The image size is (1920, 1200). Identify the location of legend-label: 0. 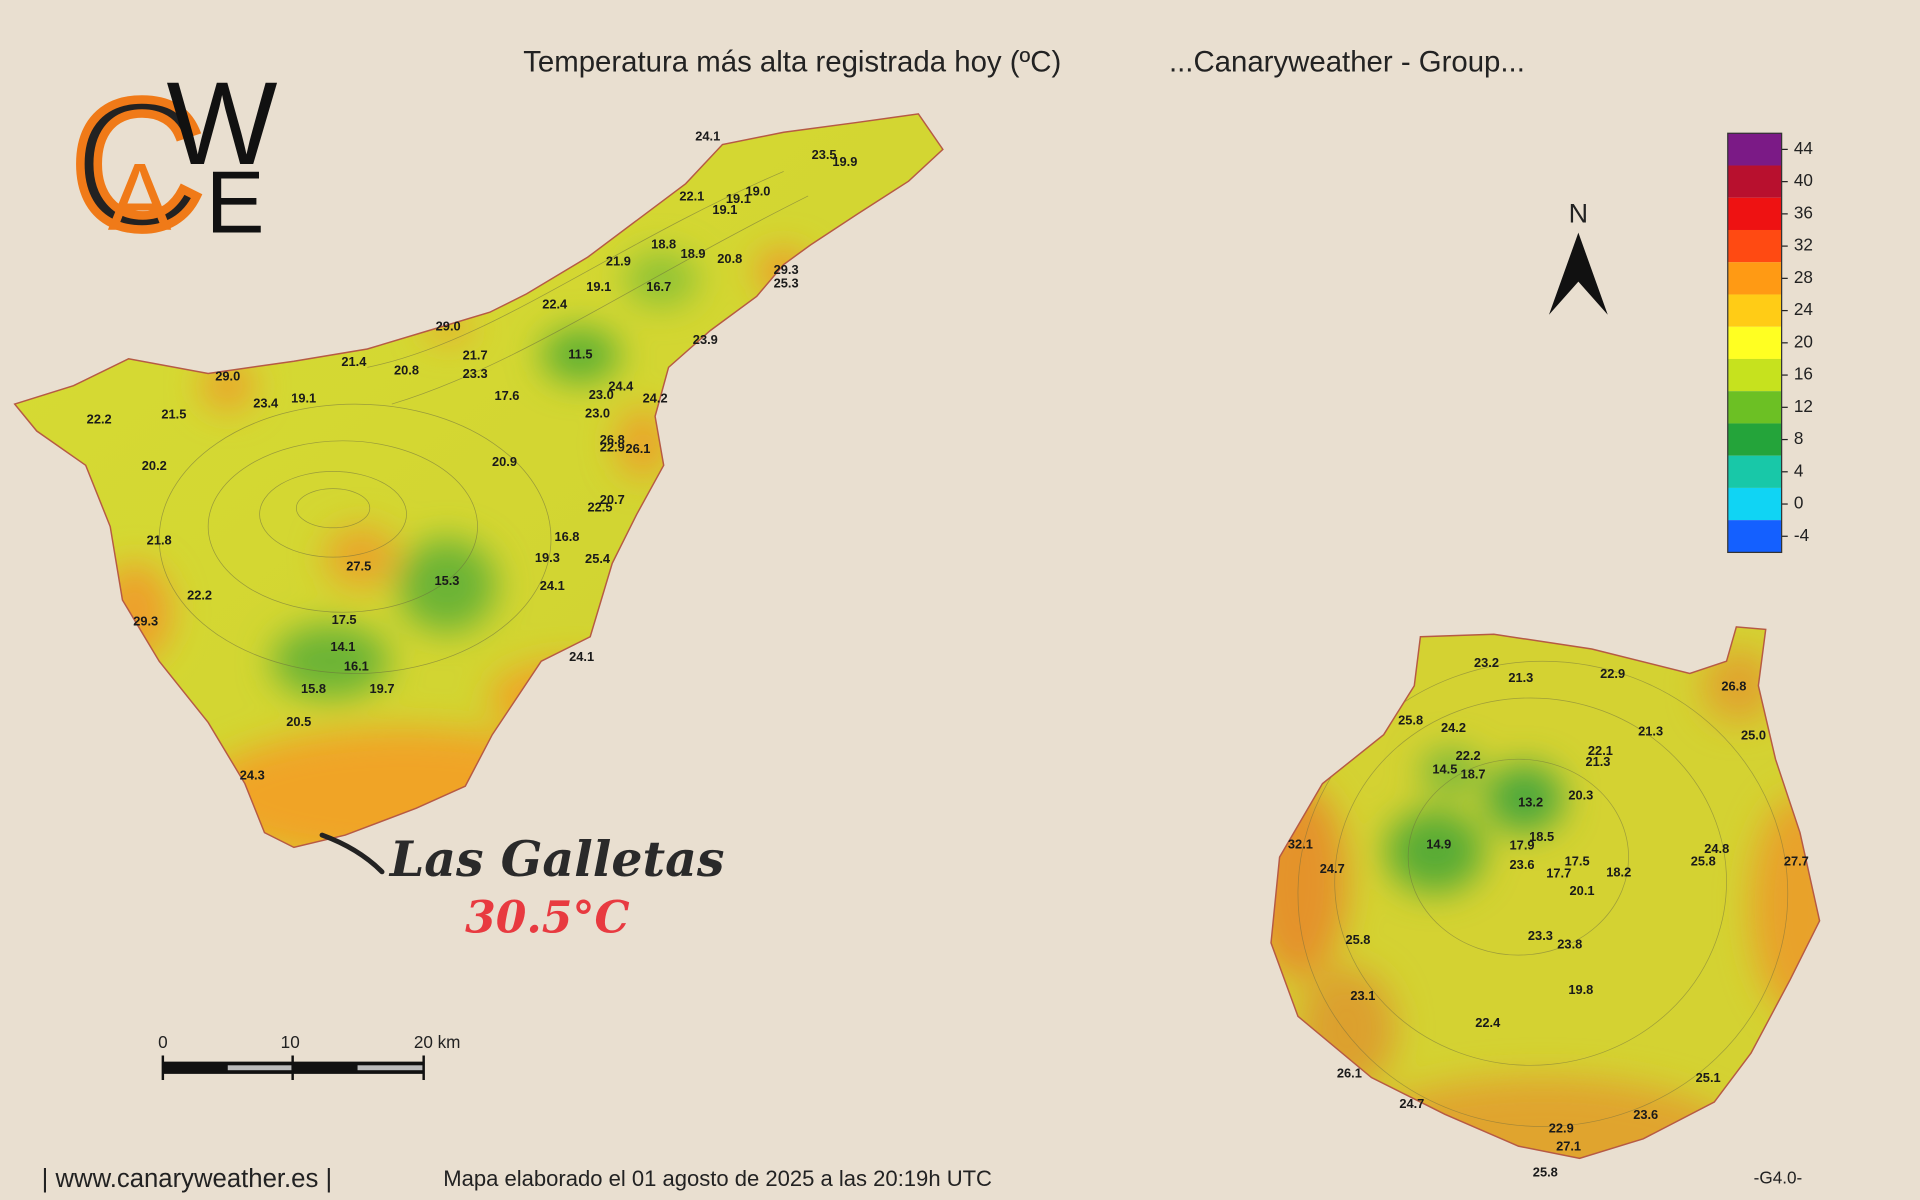
(1799, 503).